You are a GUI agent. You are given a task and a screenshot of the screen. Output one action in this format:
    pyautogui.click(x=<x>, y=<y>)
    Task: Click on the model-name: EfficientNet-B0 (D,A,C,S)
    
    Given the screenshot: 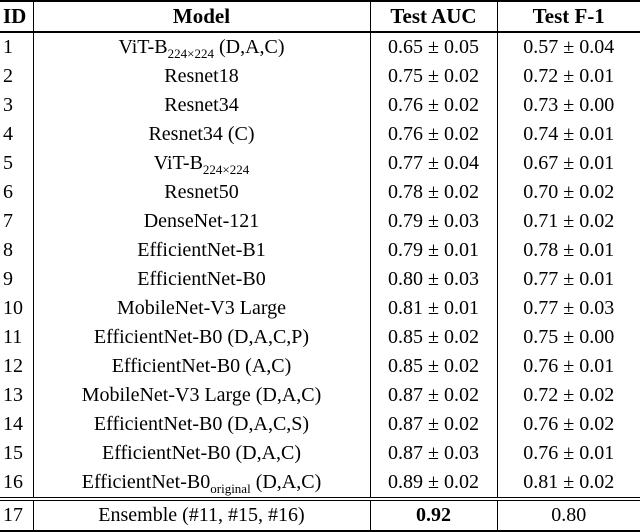 What is the action you would take?
    pyautogui.click(x=201, y=424)
    